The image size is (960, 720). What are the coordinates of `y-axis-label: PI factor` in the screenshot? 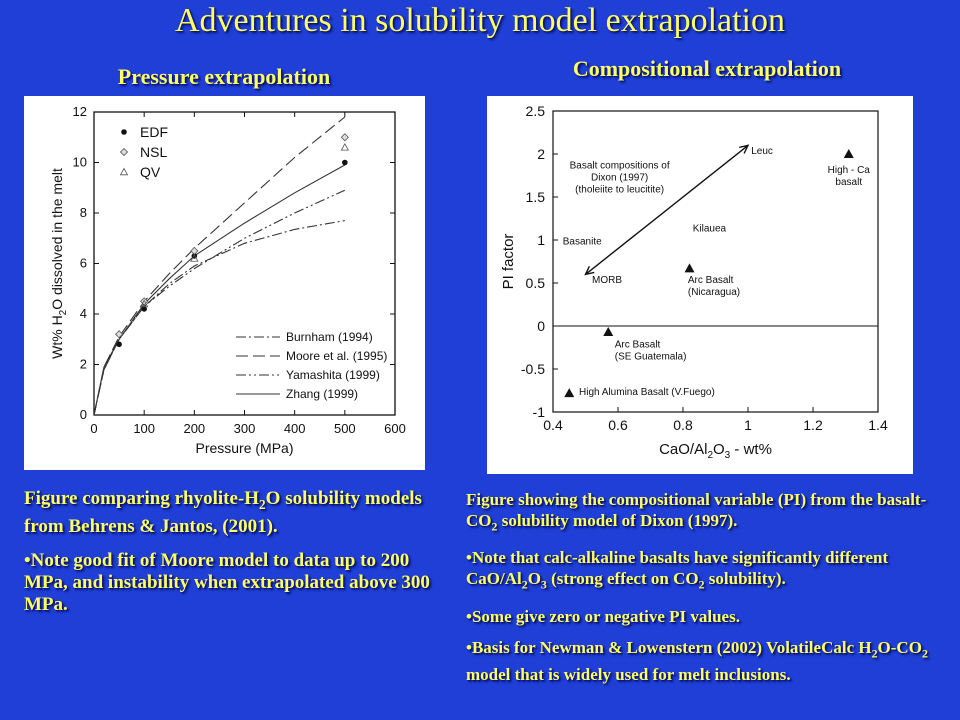 It's located at (508, 262).